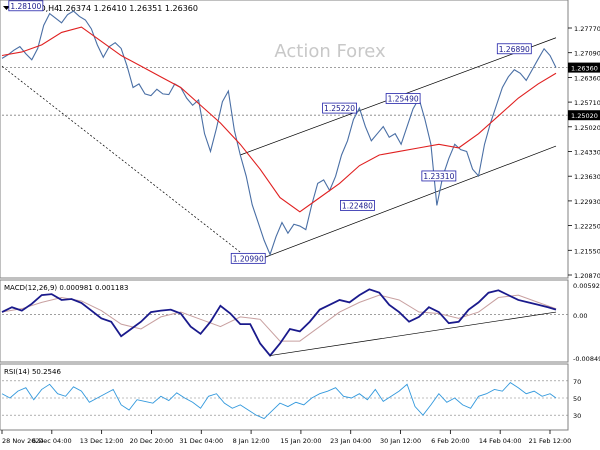  Describe the element at coordinates (201, 441) in the screenshot. I see `time-axis-label: 31 Dec 04:00` at that location.